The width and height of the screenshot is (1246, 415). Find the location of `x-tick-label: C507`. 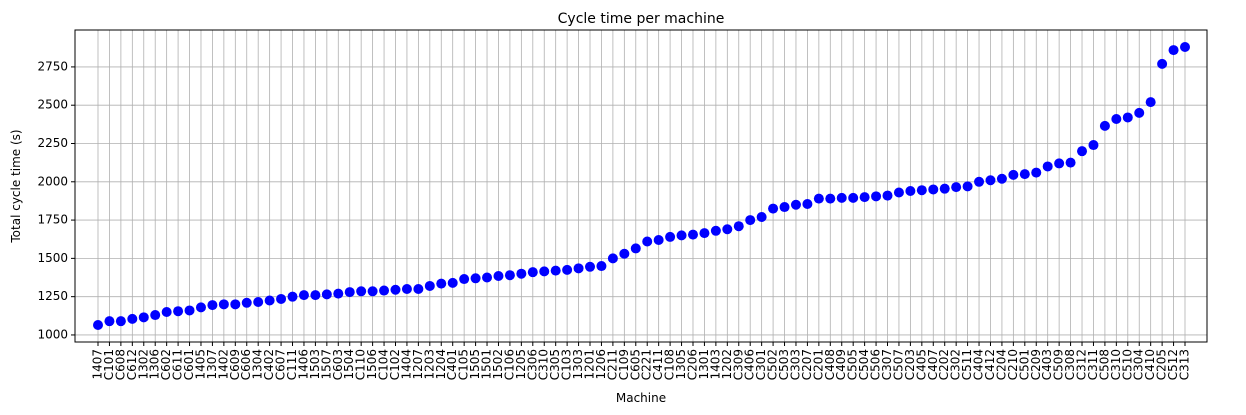

x-tick-label: C507 is located at coordinates (898, 364).